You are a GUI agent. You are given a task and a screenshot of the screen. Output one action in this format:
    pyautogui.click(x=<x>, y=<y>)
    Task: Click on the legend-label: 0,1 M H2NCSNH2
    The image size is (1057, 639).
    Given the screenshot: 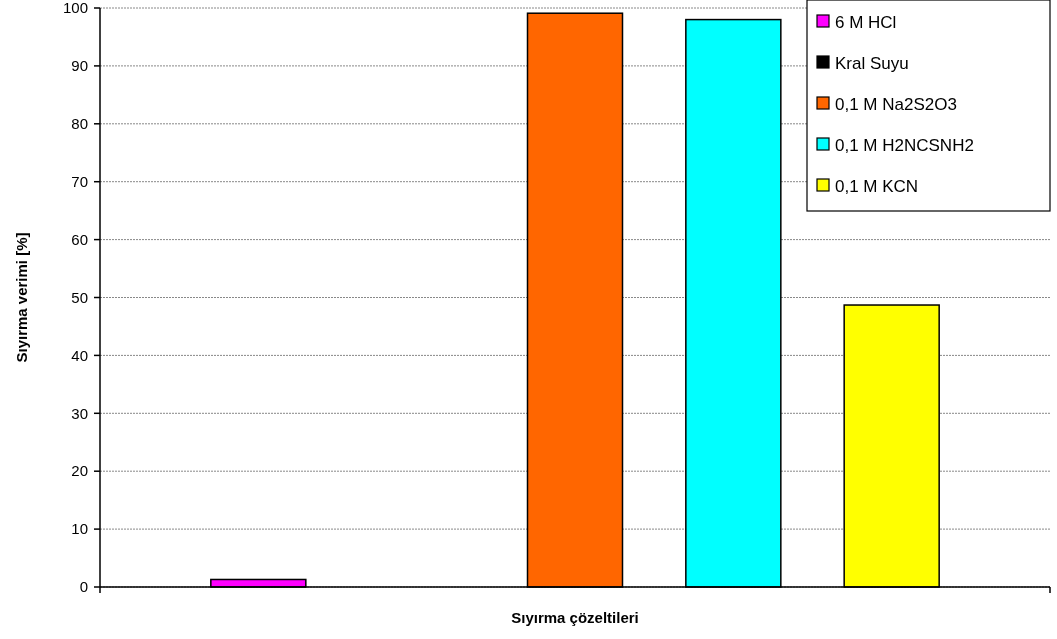 What is the action you would take?
    pyautogui.click(x=904, y=145)
    